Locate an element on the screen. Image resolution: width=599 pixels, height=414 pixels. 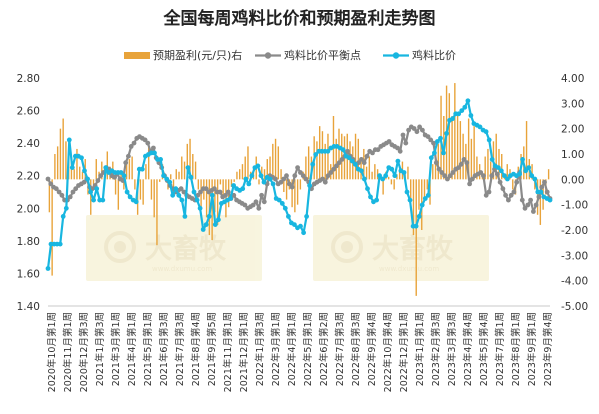
x-tick-label: 2023年9月第1周 is located at coordinates (532, 349).